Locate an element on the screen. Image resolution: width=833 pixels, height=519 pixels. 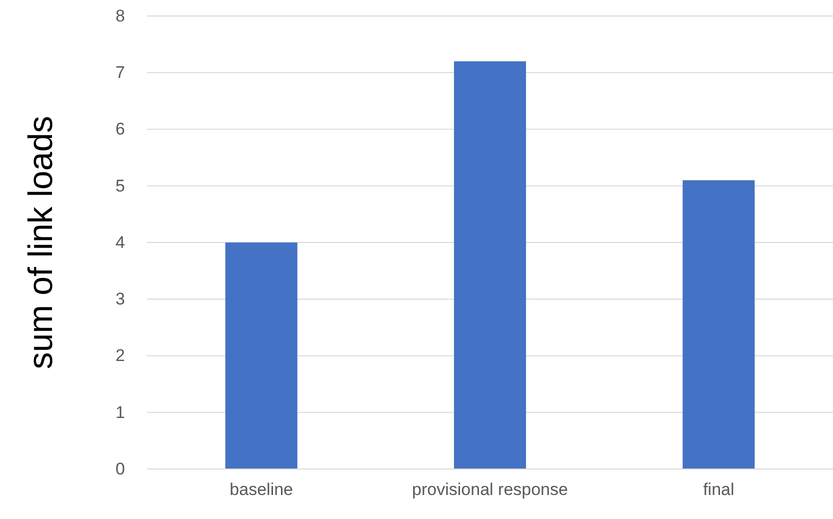
y-tick-label: 6 is located at coordinates (120, 129).